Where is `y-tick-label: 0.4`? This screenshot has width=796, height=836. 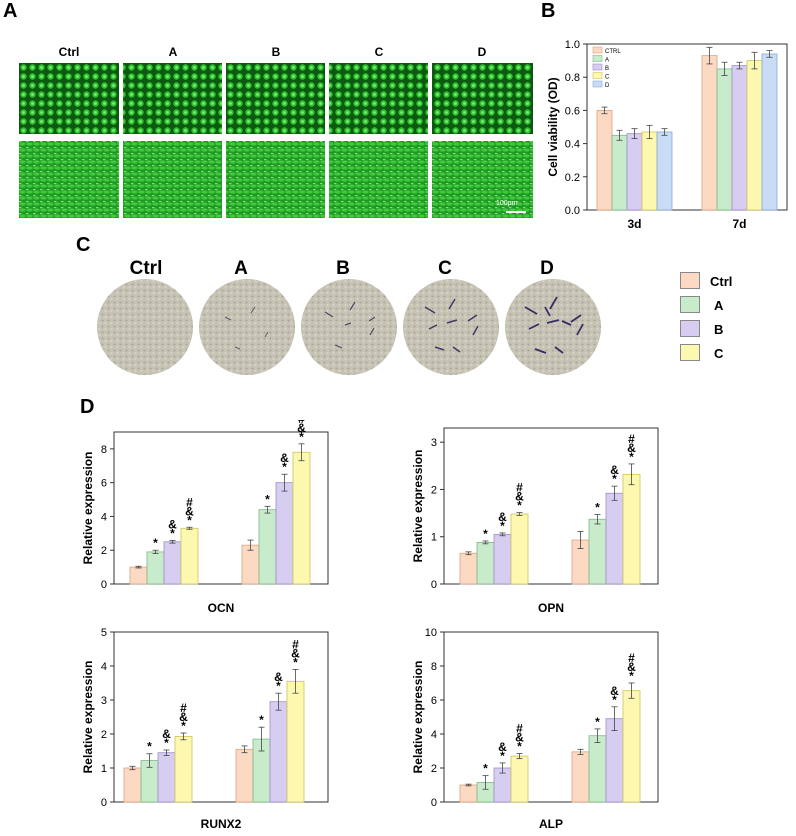
y-tick-label: 0.4 is located at coordinates (572, 145).